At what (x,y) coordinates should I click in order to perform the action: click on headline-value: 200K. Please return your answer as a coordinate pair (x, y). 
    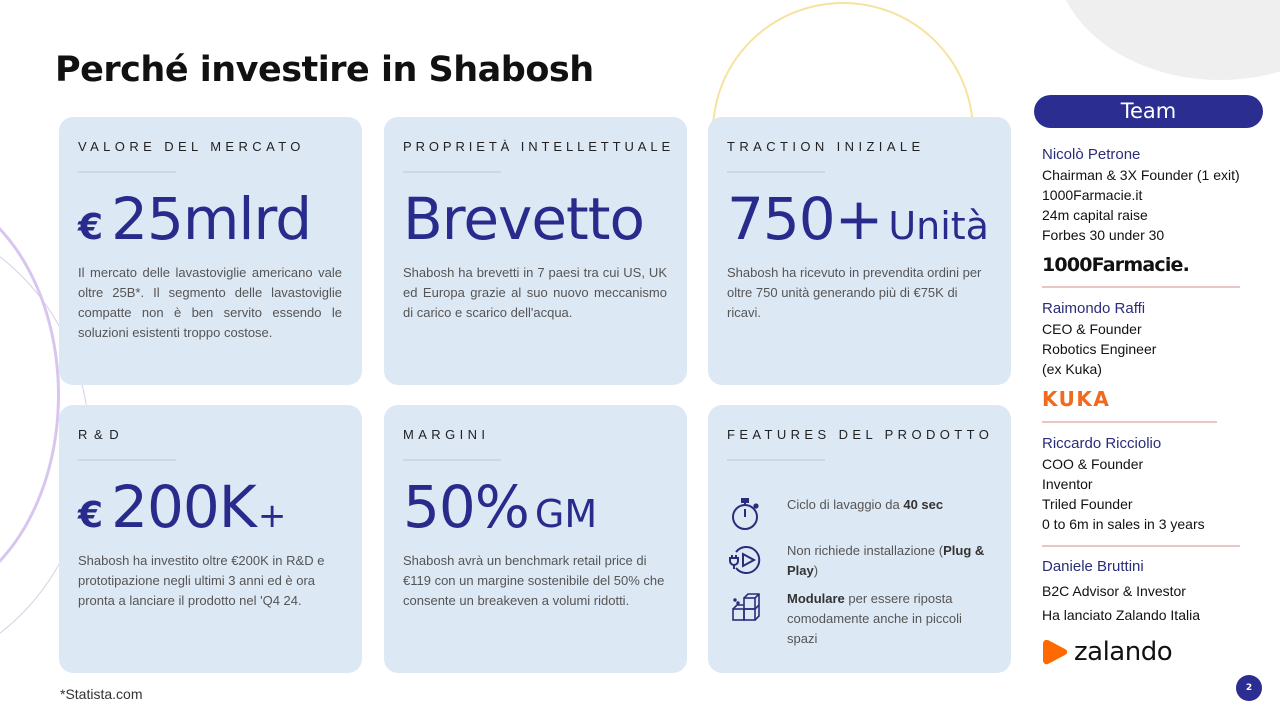
    Looking at the image, I should click on (184, 507).